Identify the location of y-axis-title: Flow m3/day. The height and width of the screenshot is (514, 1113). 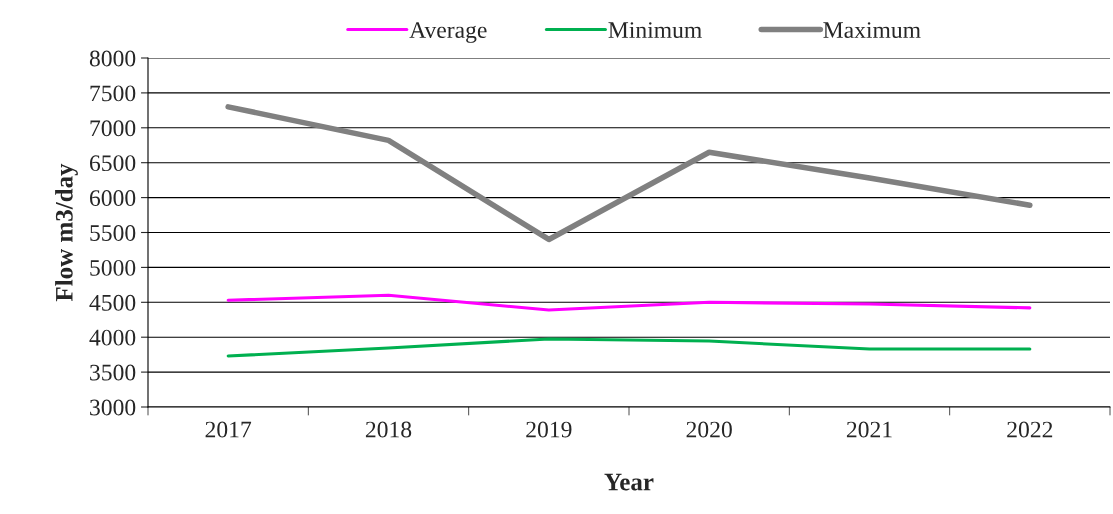
(66, 232).